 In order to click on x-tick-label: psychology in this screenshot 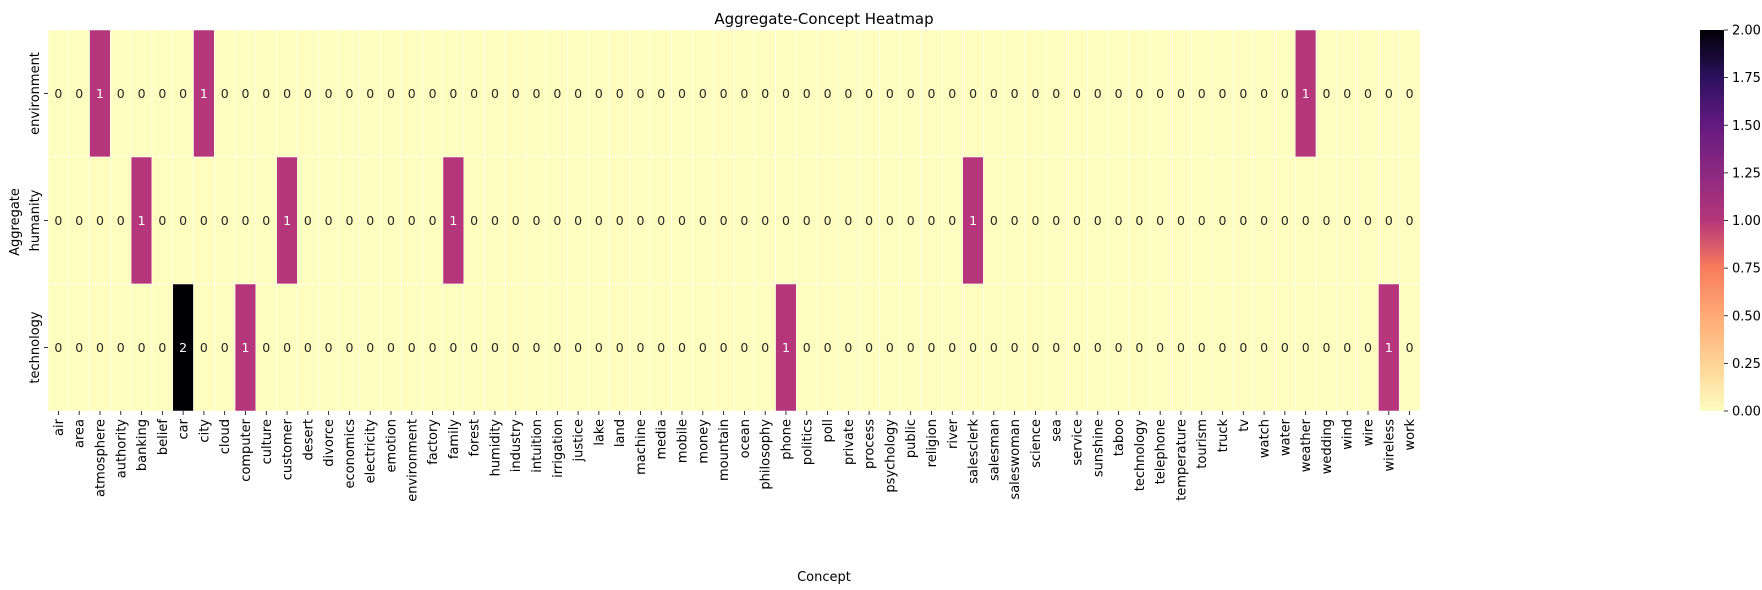, I will do `click(890, 456)`.